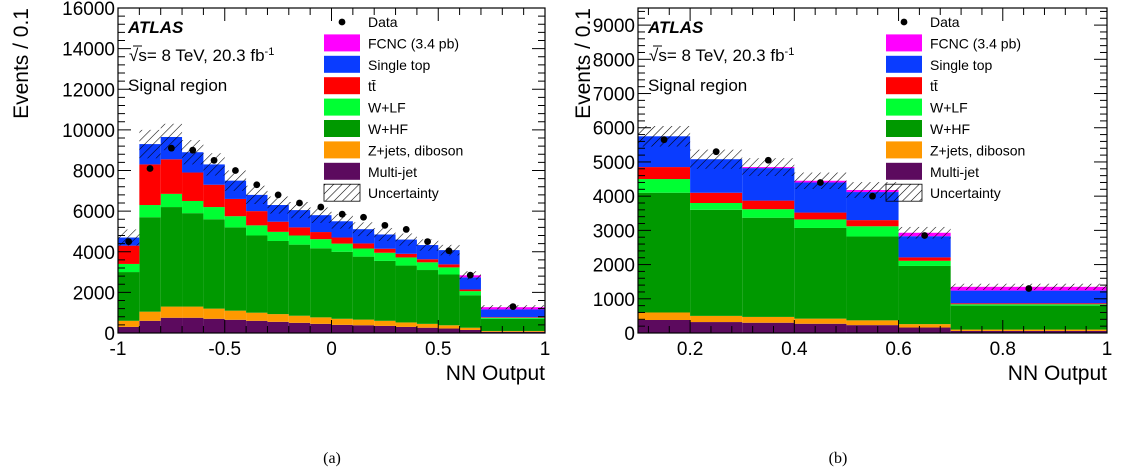 The height and width of the screenshot is (475, 1121). What do you see at coordinates (94, 172) in the screenshot?
I see `y-tick-label: 8000` at bounding box center [94, 172].